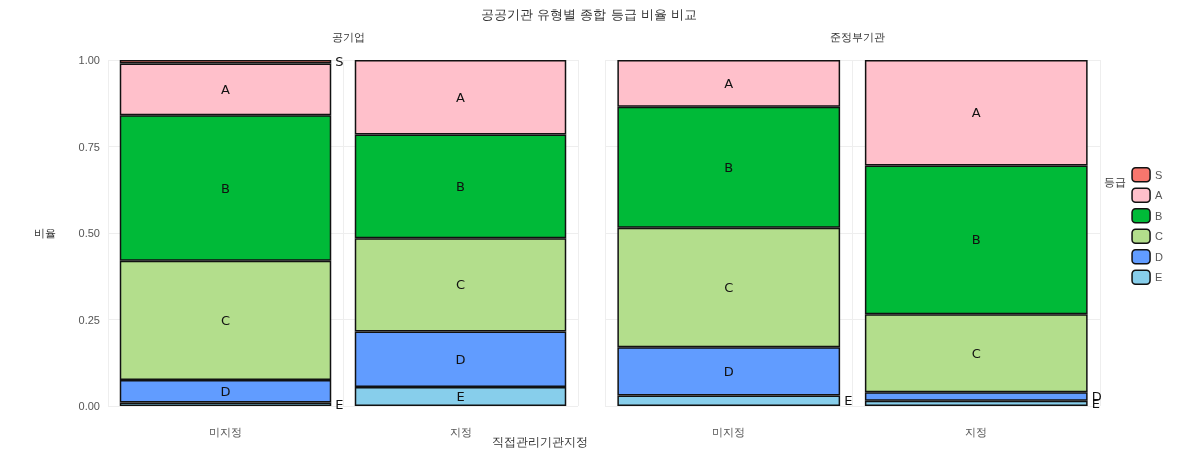 Image resolution: width=1178 pixels, height=452 pixels. What do you see at coordinates (460, 285) in the screenshot?
I see `series-label: C` at bounding box center [460, 285].